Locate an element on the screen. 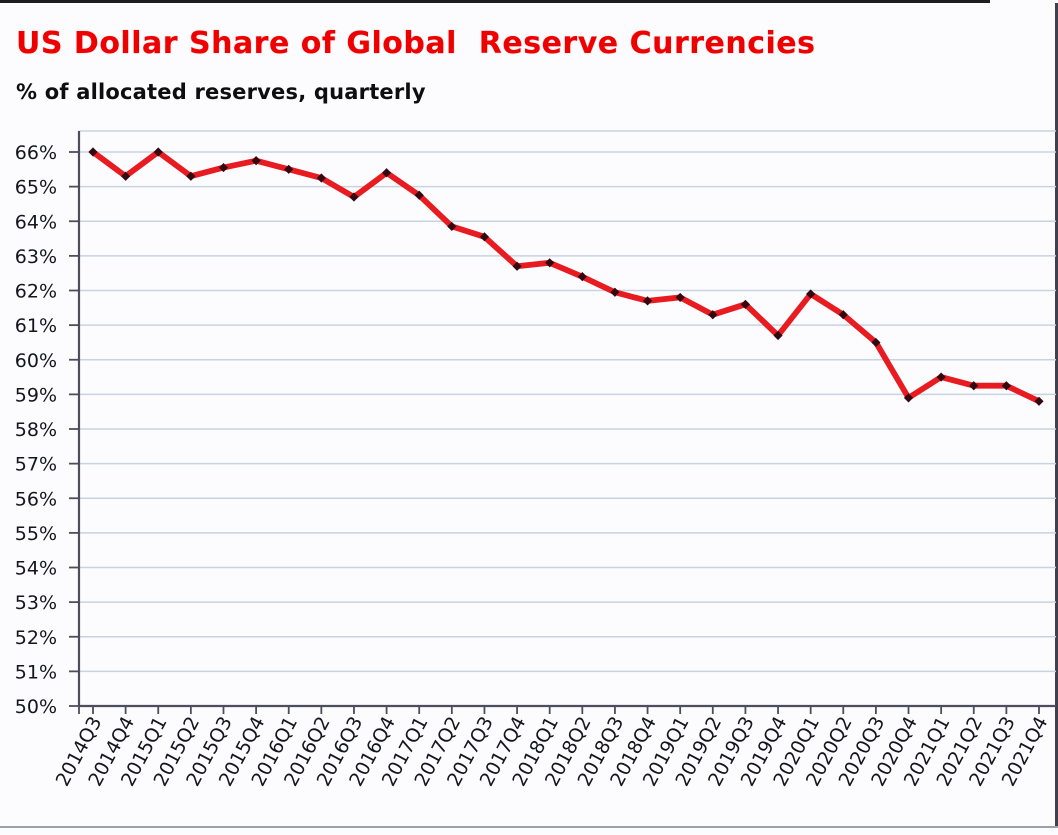 The image size is (1058, 835). y-tick-label: 66% is located at coordinates (36, 153).